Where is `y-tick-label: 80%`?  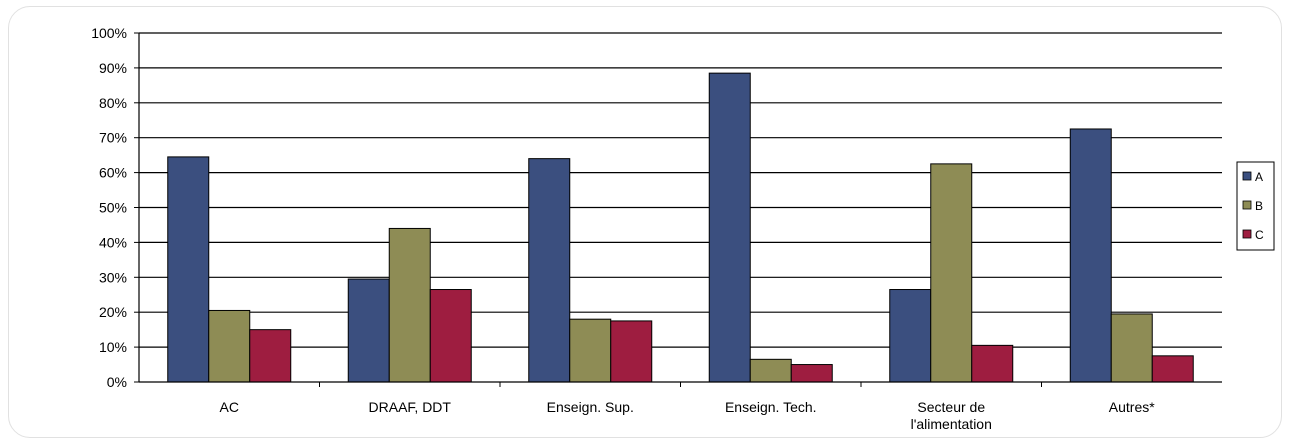 y-tick-label: 80% is located at coordinates (113, 103).